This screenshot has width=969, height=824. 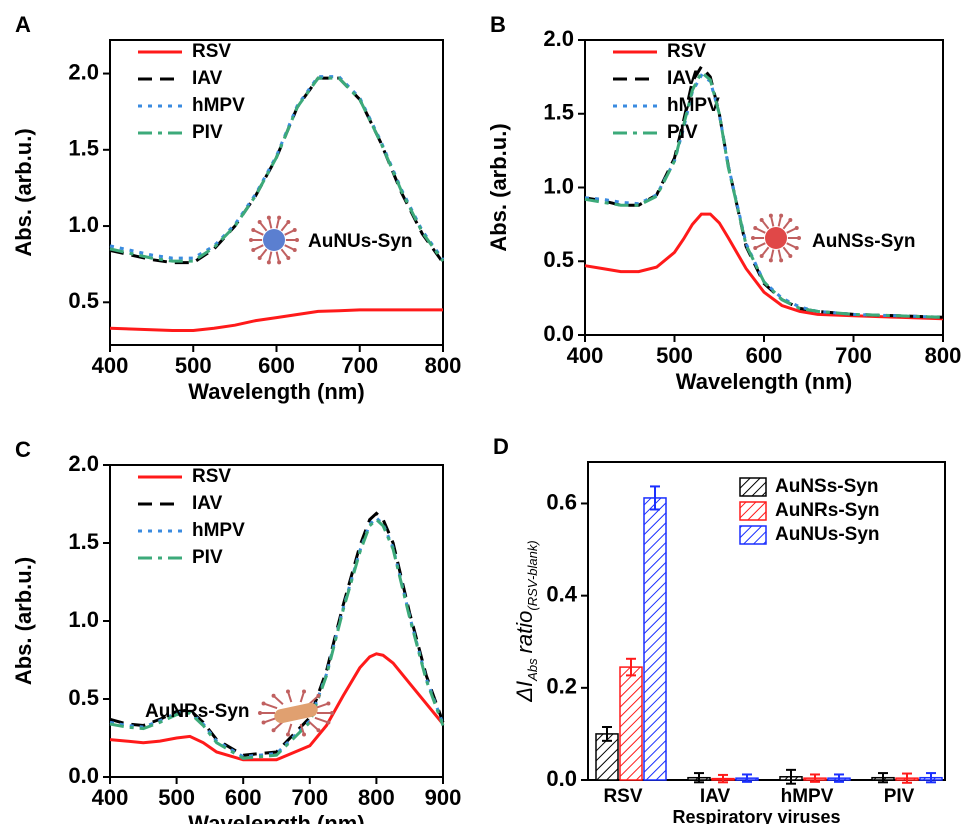 I want to click on x-tick-label: hMPV, so click(x=807, y=796).